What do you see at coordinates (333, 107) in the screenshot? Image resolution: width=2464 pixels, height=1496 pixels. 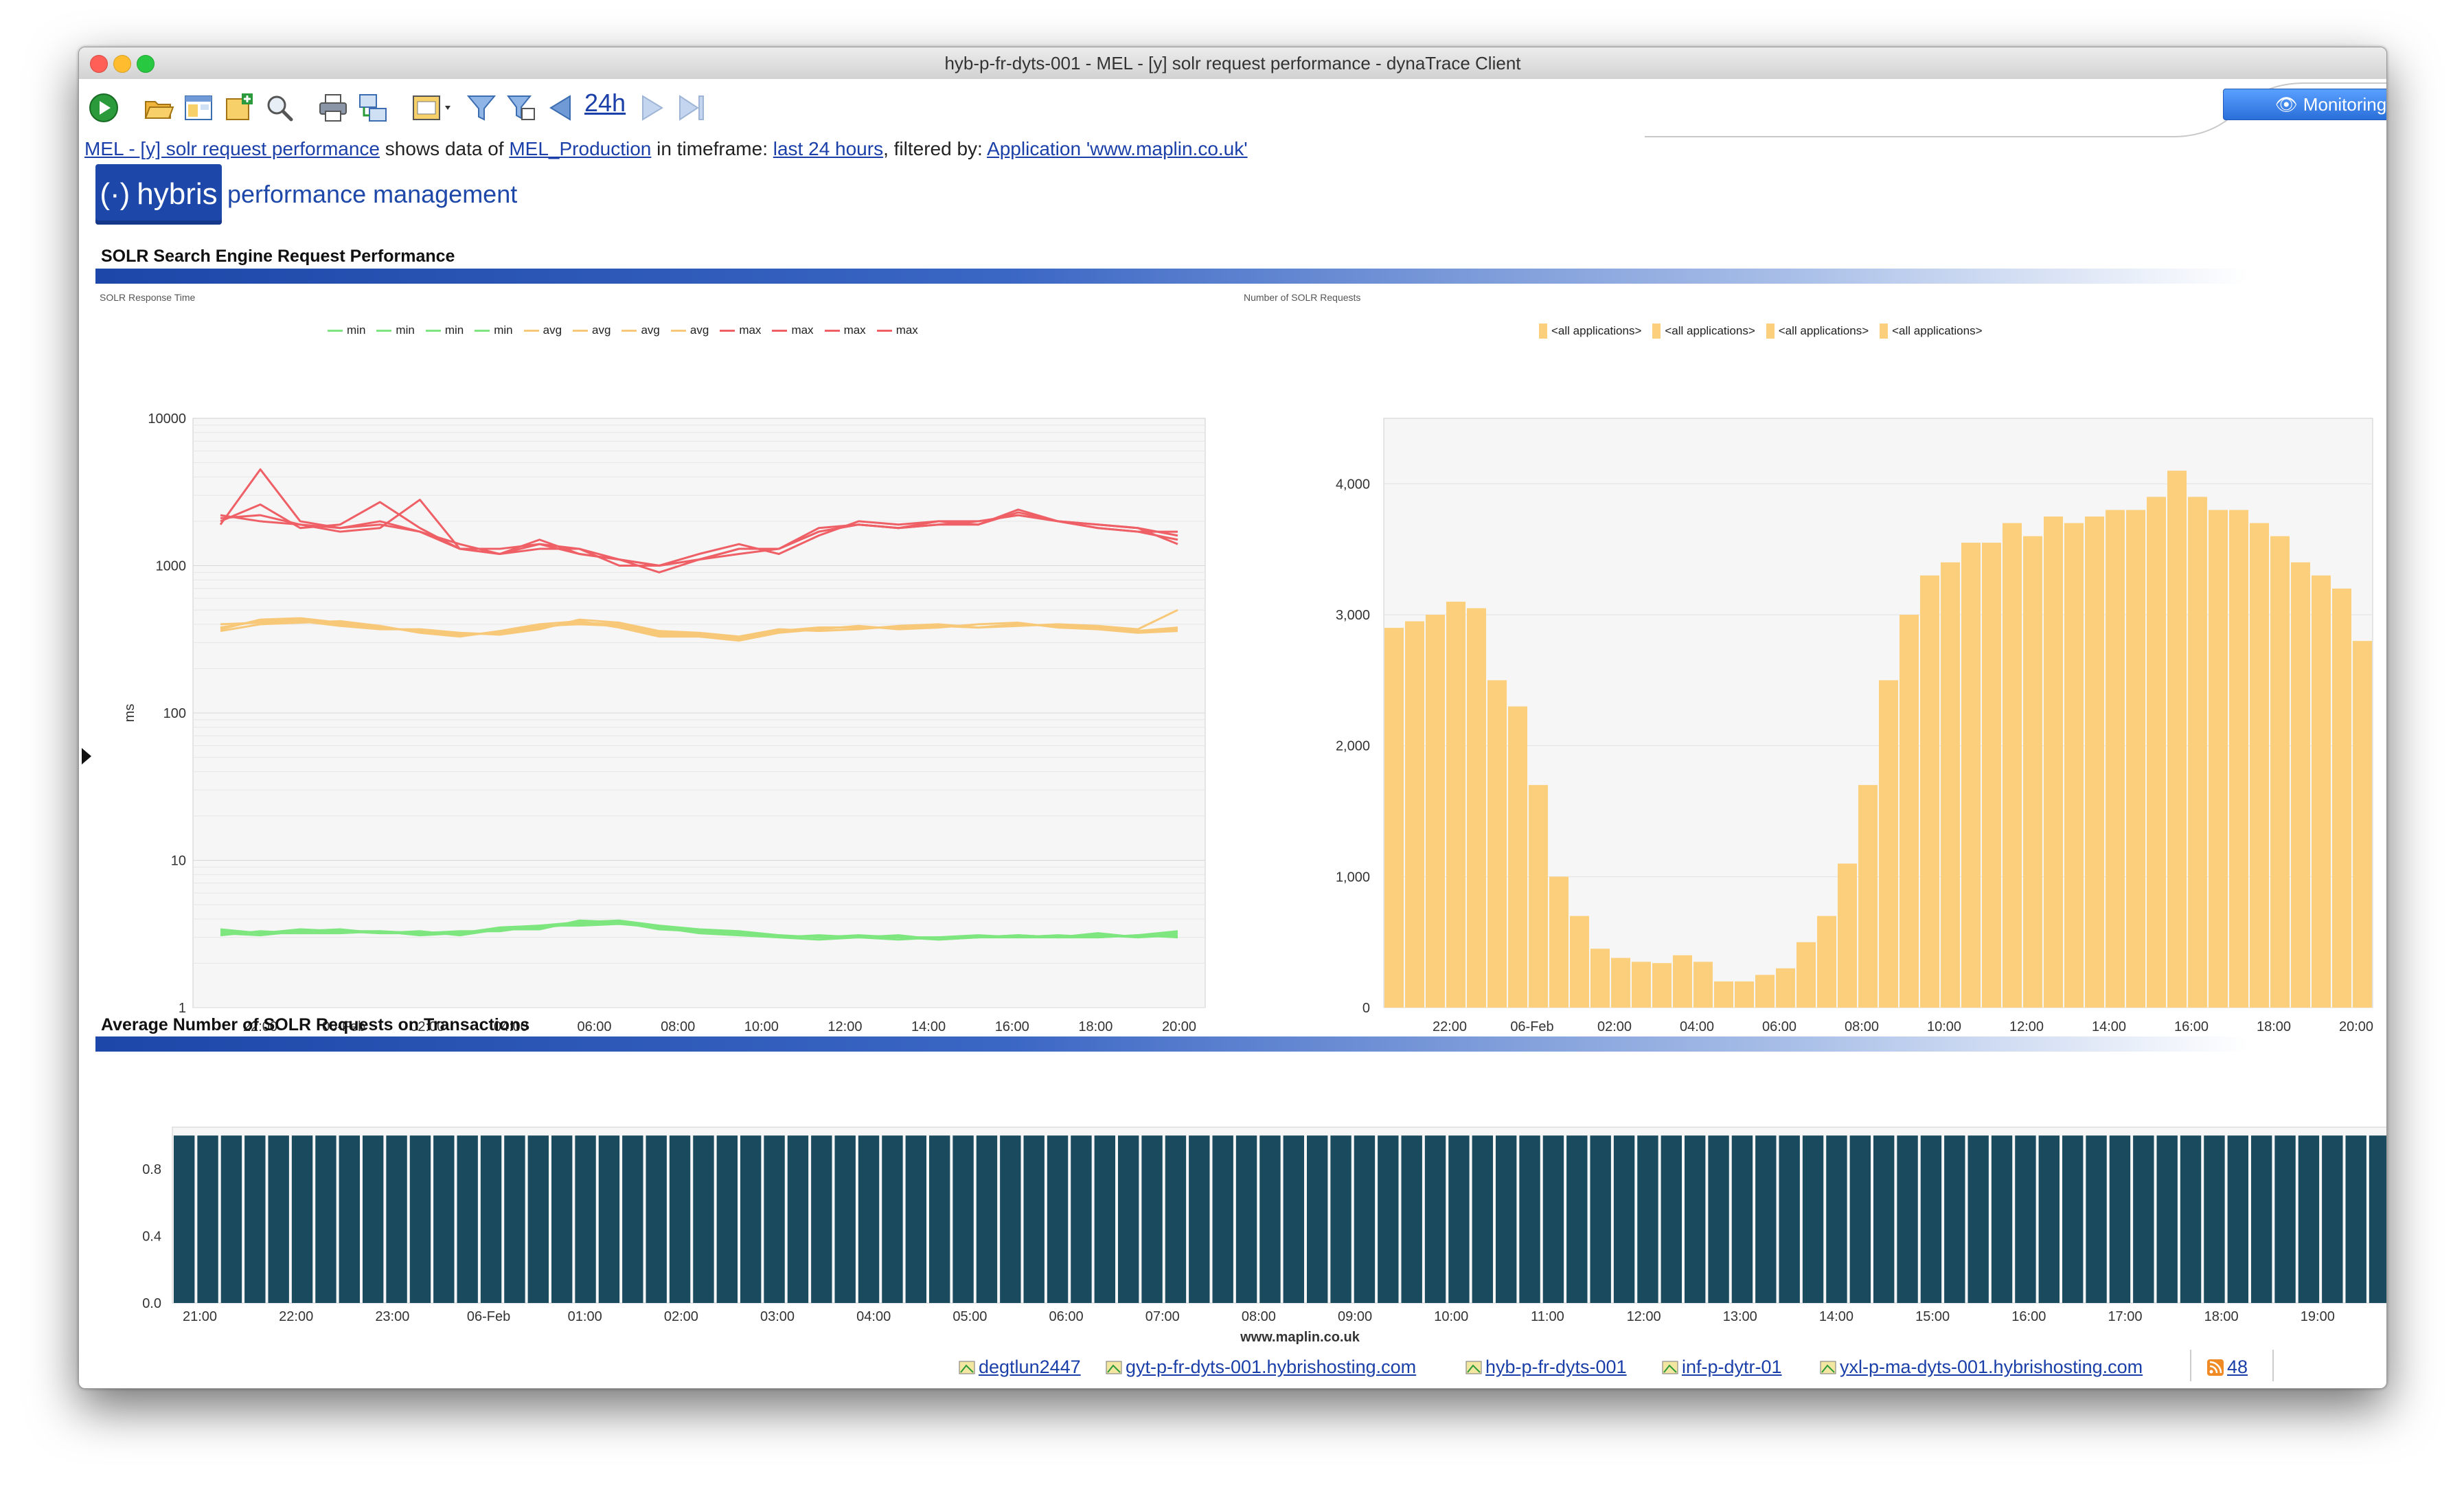 I see `print-icon` at bounding box center [333, 107].